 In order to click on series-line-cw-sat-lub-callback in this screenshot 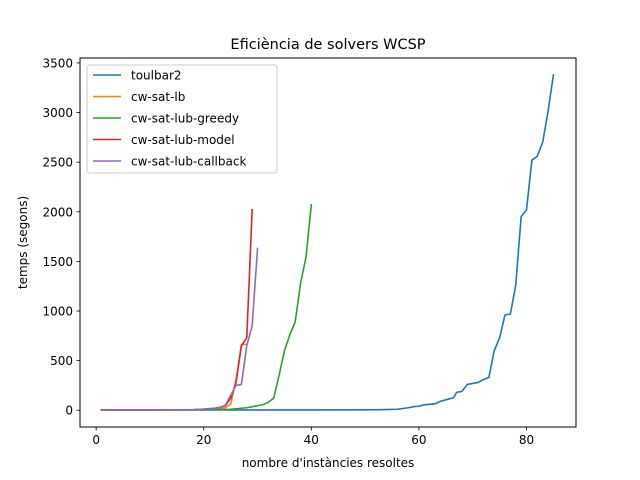, I will do `click(179, 329)`.